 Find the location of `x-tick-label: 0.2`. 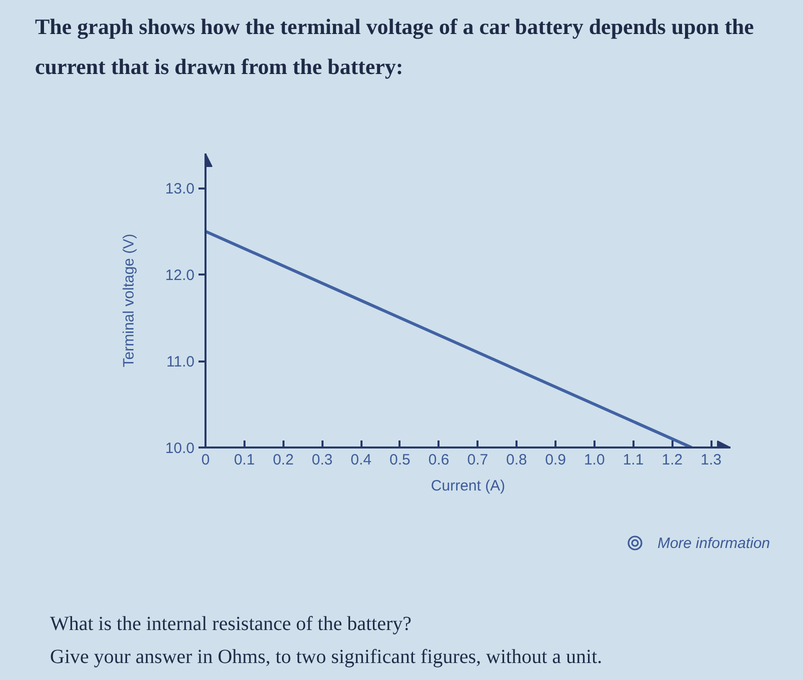

x-tick-label: 0.2 is located at coordinates (283, 460).